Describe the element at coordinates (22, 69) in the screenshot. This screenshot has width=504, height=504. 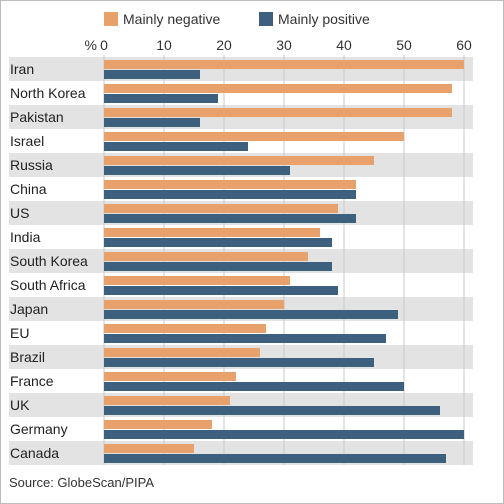
I see `category-label: Iran` at that location.